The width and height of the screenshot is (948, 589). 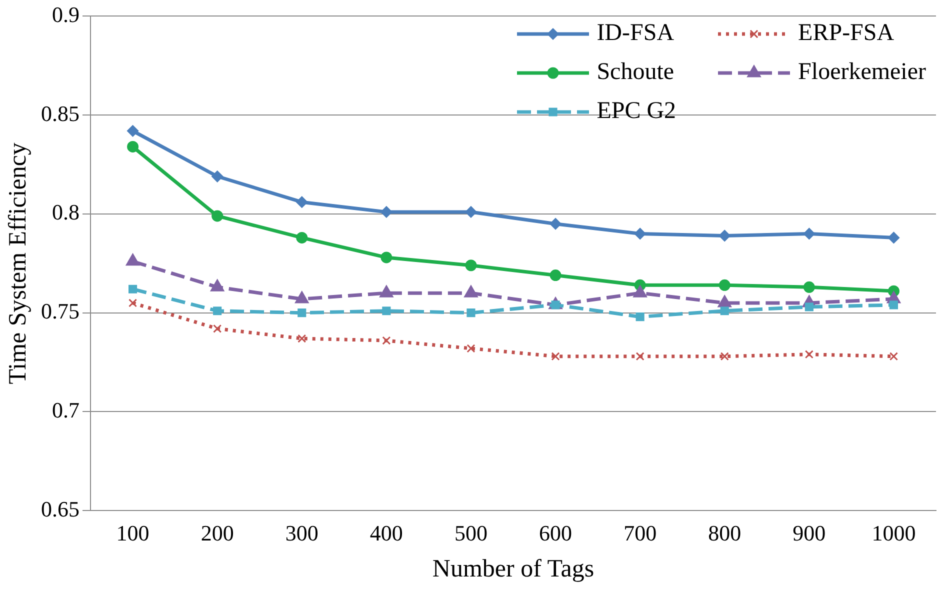 I want to click on x-tick-label: 900, so click(x=809, y=533).